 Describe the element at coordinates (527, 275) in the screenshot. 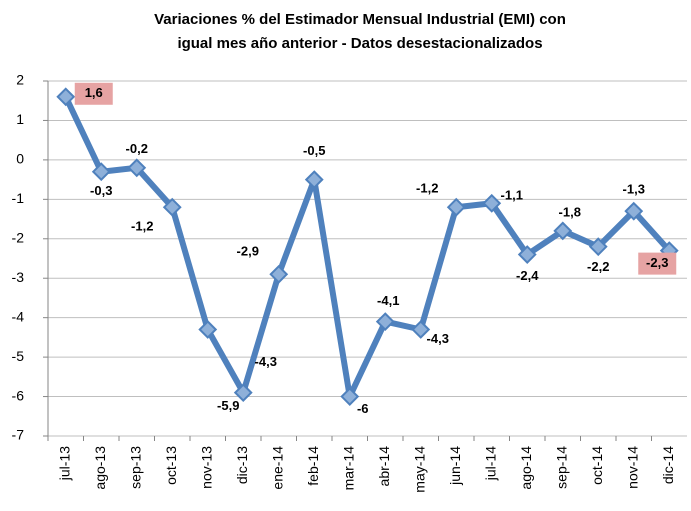

I see `data-label: -2,4` at that location.